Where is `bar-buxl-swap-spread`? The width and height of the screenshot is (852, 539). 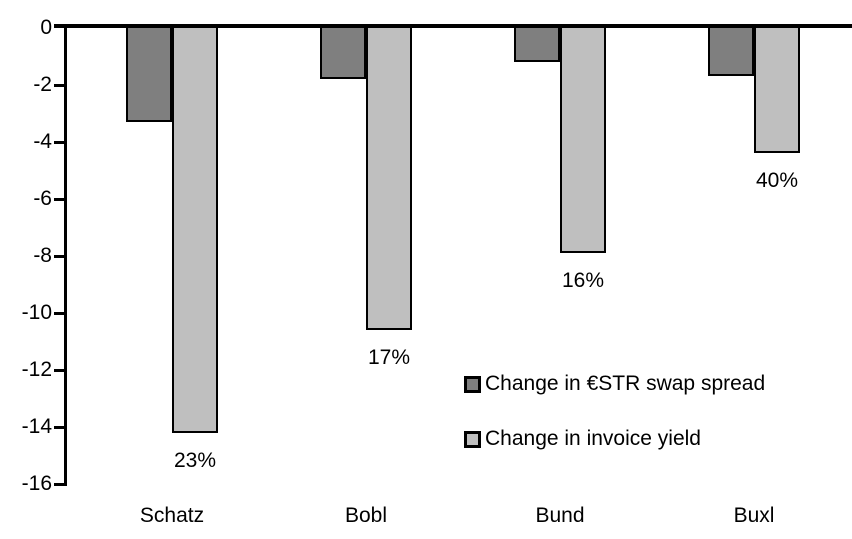
bar-buxl-swap-spread is located at coordinates (731, 52).